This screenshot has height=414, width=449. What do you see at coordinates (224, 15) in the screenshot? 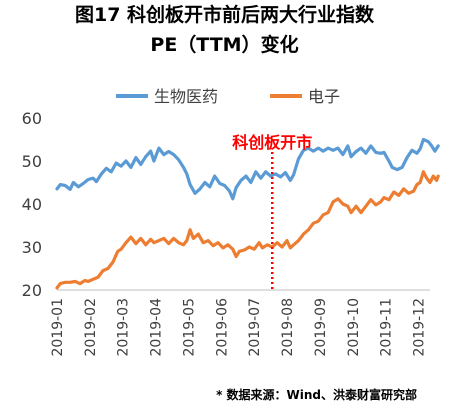
I see `chart-title-line1: 图17 科创板开市前后两大行业指数` at bounding box center [224, 15].